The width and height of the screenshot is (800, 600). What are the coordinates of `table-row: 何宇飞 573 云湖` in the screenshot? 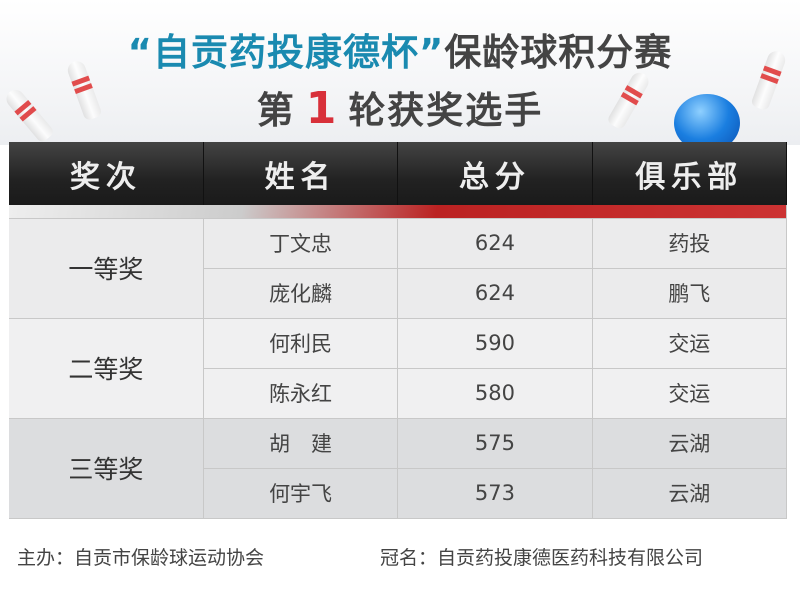 It's located at (398, 493).